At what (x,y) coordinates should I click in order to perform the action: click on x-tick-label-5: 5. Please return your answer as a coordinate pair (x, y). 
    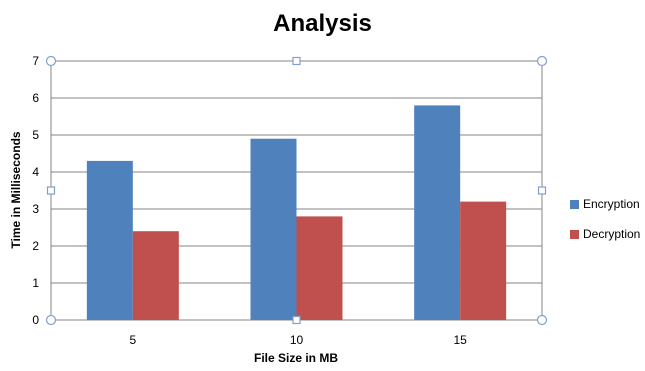
    Looking at the image, I should click on (132, 340).